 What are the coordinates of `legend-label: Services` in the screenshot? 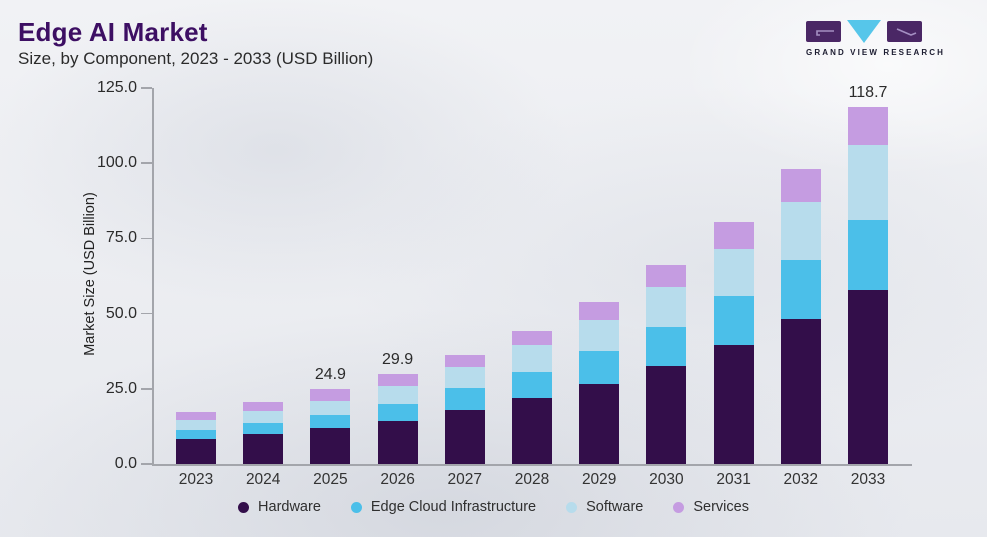 It's located at (721, 507).